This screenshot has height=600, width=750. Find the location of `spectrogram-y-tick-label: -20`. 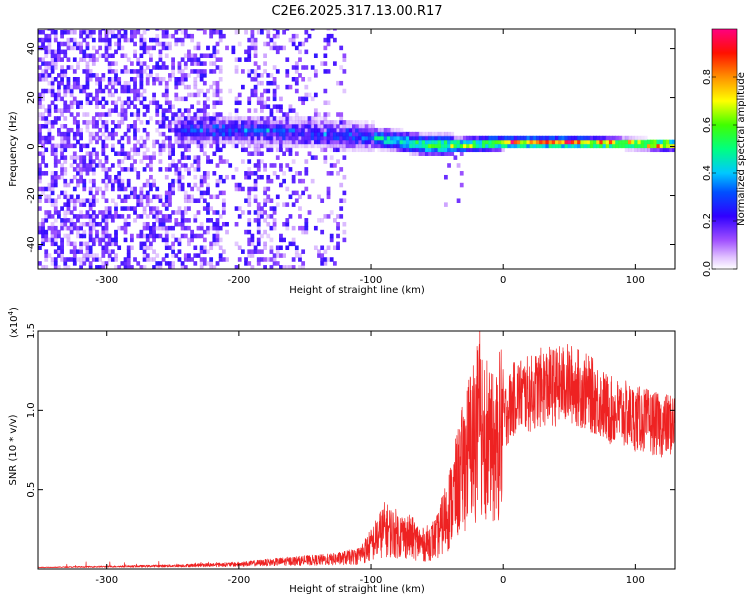

spectrogram-y-tick-label: -20 is located at coordinates (31, 195).